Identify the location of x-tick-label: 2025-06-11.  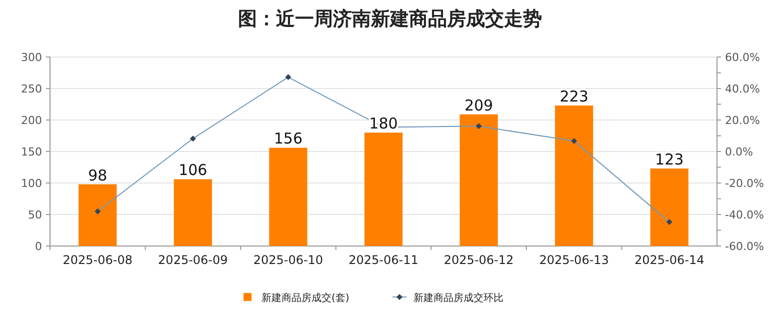
(383, 260).